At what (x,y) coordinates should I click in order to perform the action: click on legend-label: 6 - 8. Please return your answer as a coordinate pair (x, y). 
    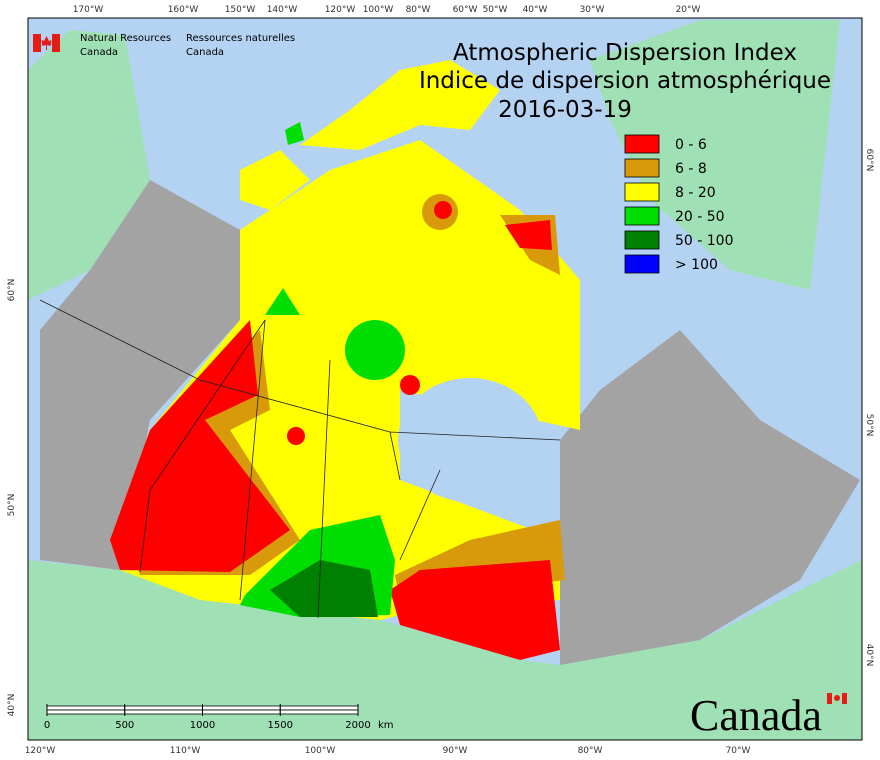
    Looking at the image, I should click on (691, 169).